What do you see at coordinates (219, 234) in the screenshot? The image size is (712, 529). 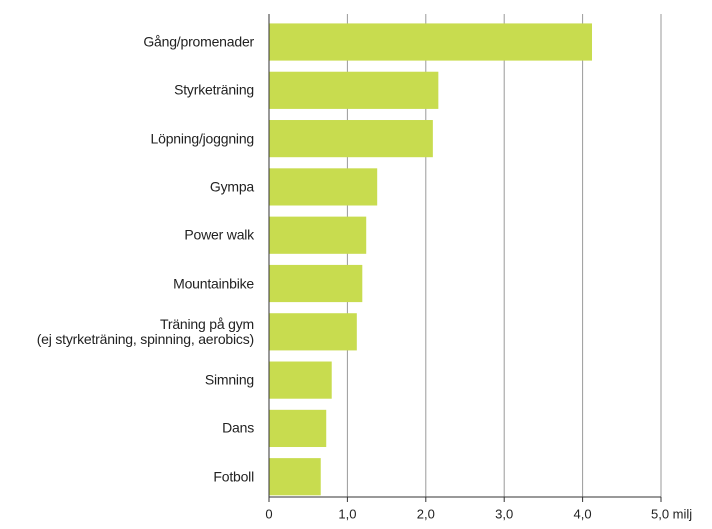 I see `category-label: Power walk` at bounding box center [219, 234].